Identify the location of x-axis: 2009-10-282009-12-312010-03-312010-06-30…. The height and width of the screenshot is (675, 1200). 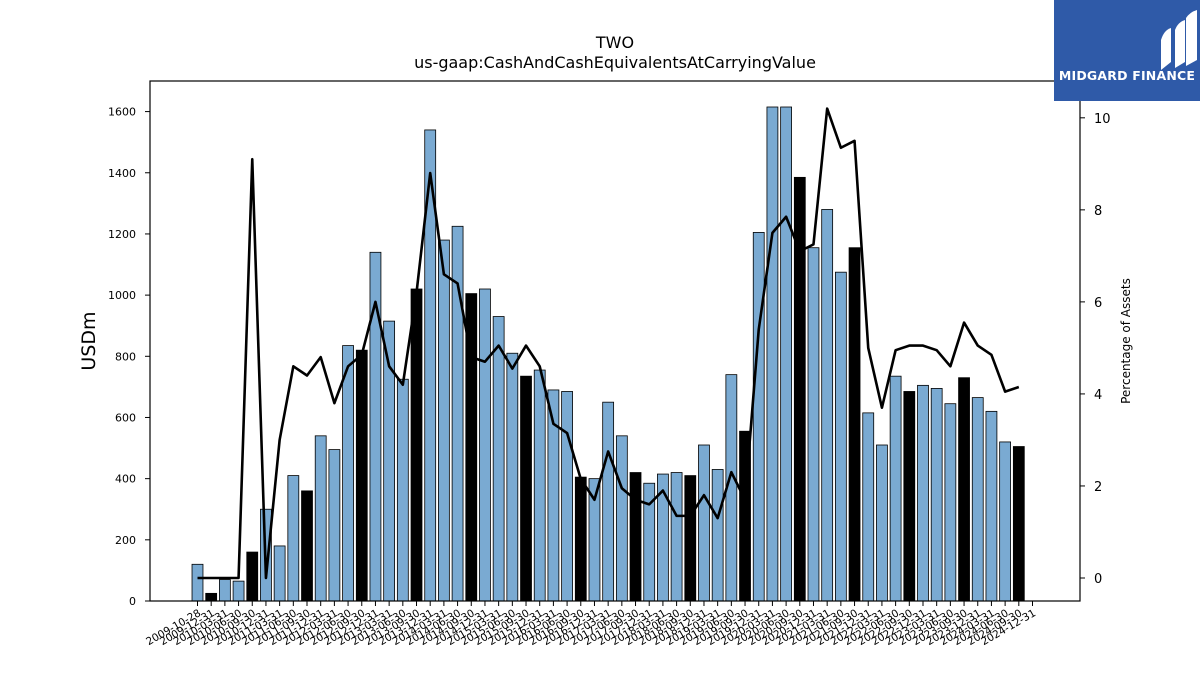
(591, 624).